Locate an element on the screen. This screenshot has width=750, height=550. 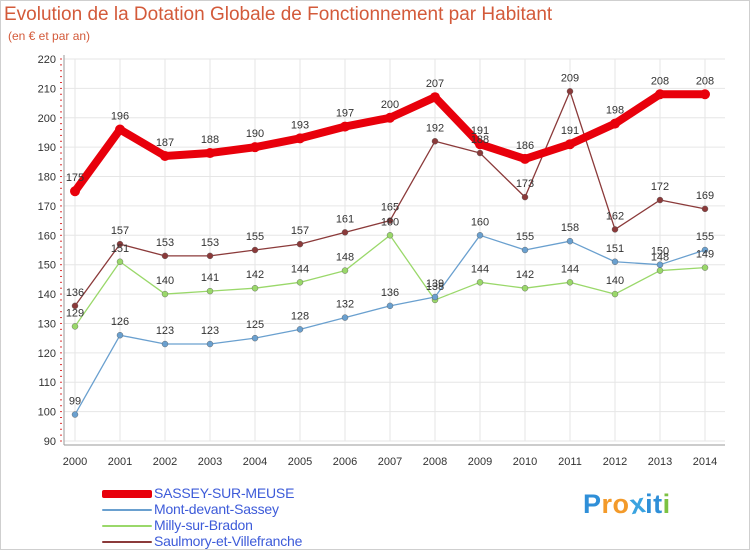
data-label: 149 is located at coordinates (705, 255).